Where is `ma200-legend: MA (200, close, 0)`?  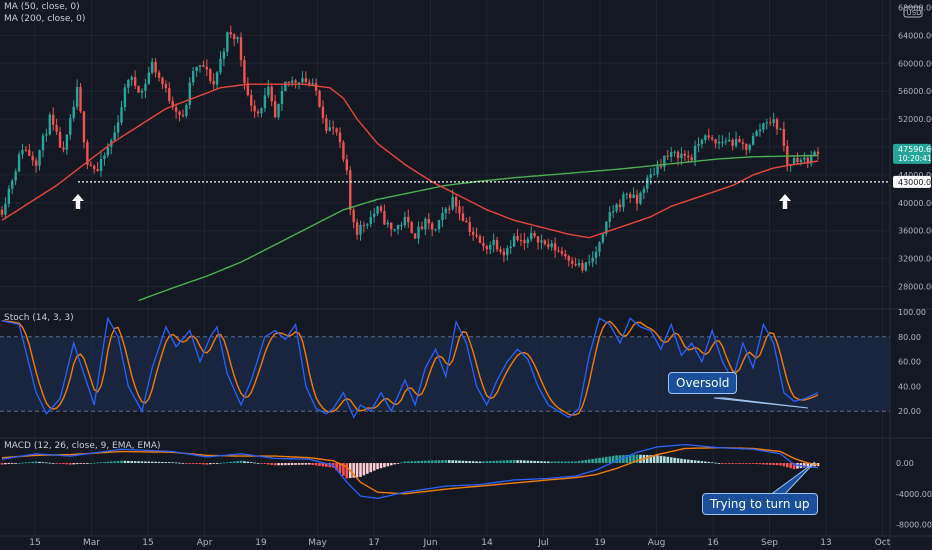
ma200-legend: MA (200, close, 0) is located at coordinates (45, 19).